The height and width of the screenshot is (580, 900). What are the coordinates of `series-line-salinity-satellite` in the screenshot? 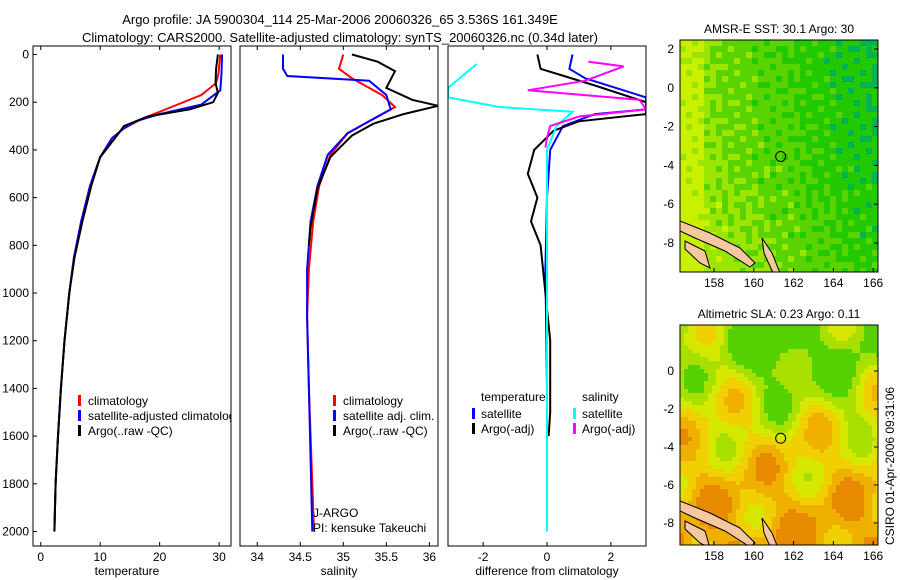 It's located at (511, 297).